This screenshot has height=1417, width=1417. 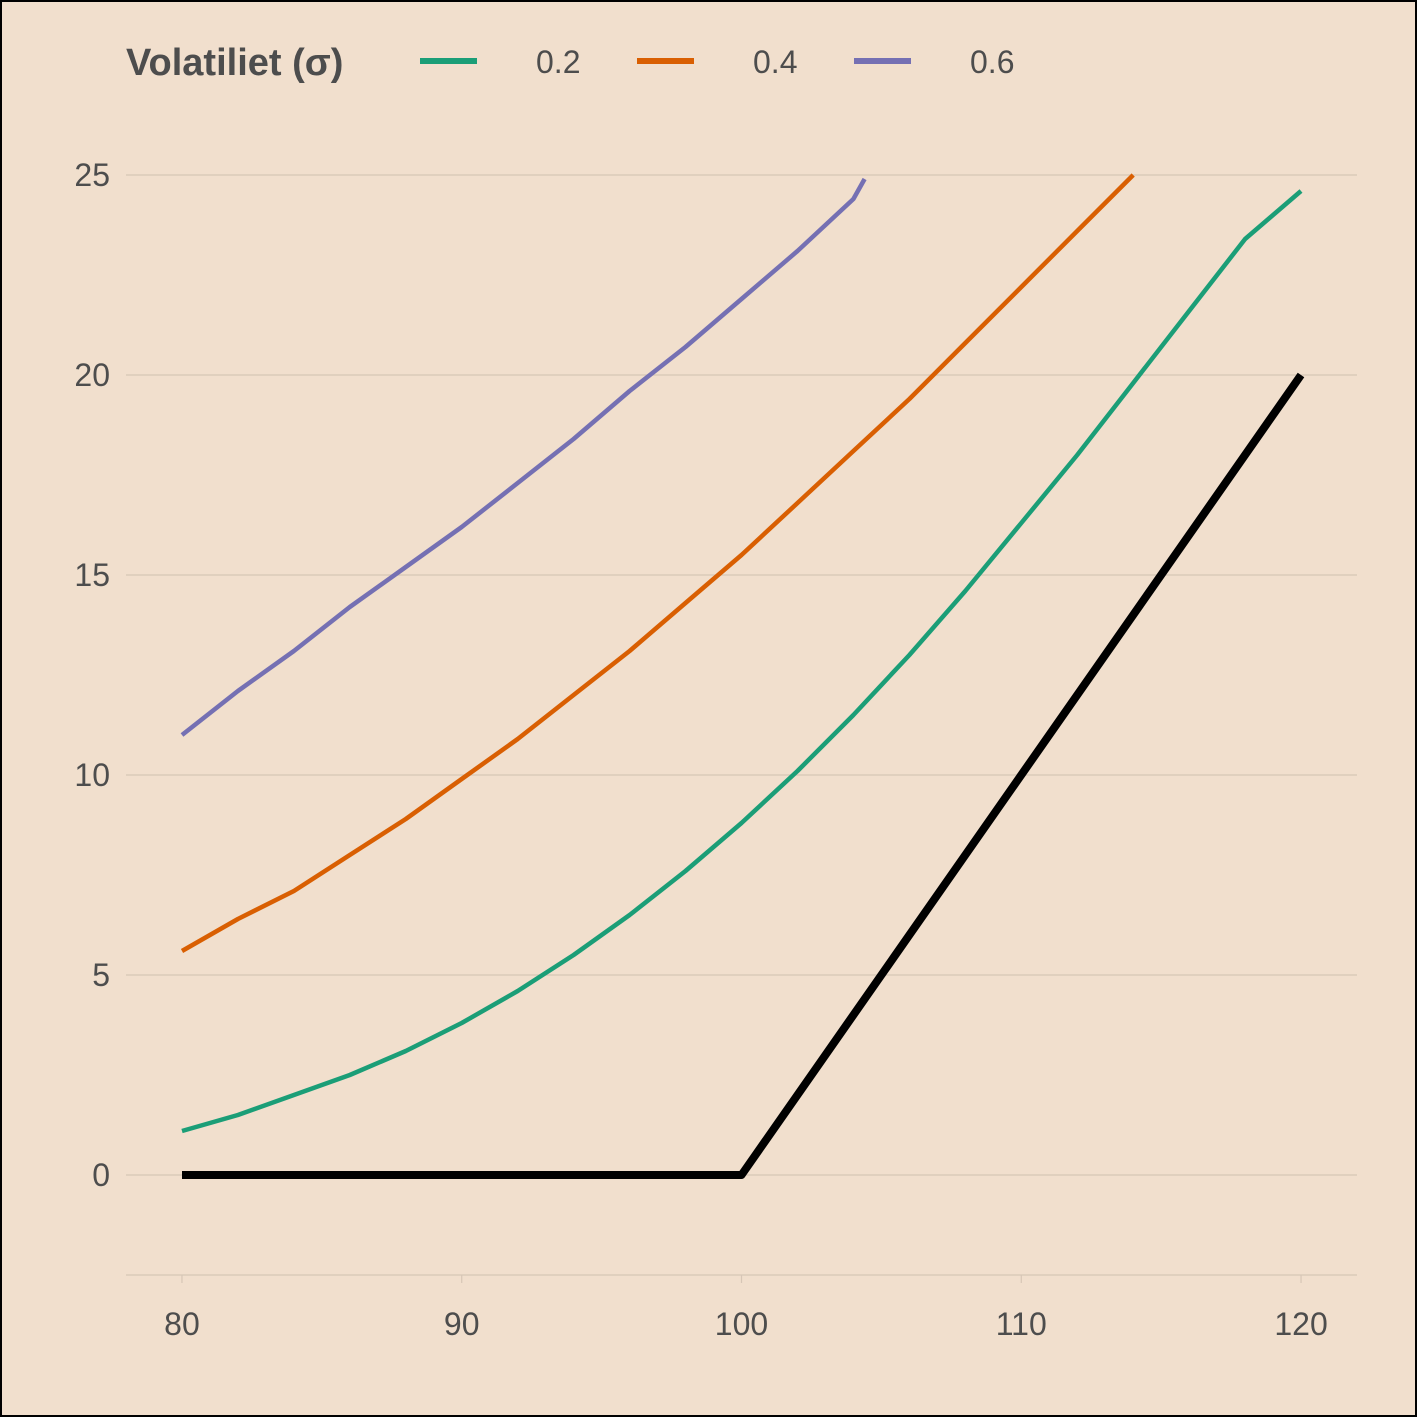 What do you see at coordinates (182, 1324) in the screenshot?
I see `x-tick-label: 80` at bounding box center [182, 1324].